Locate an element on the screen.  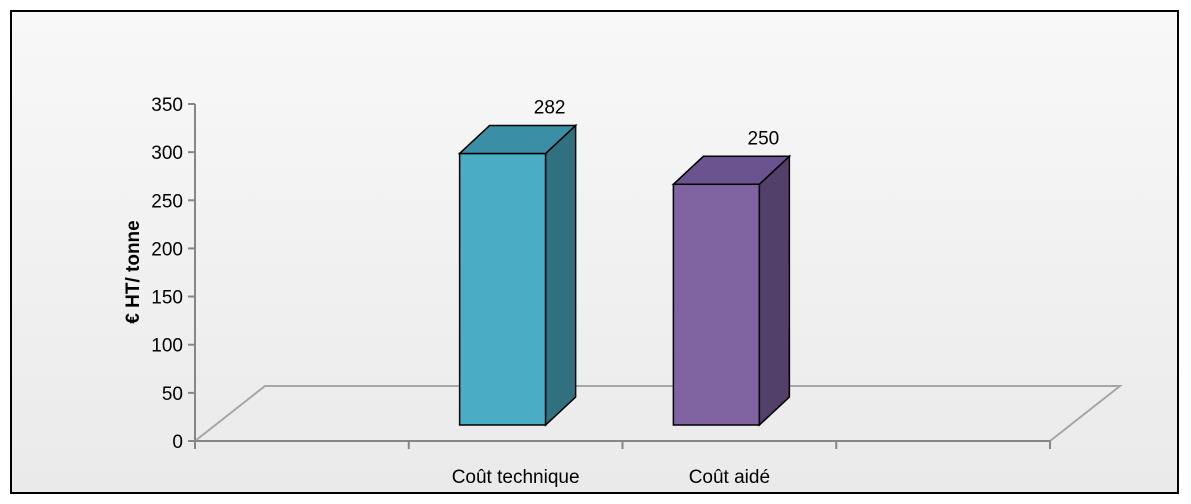
y-tick-label: 200 is located at coordinates (167, 249).